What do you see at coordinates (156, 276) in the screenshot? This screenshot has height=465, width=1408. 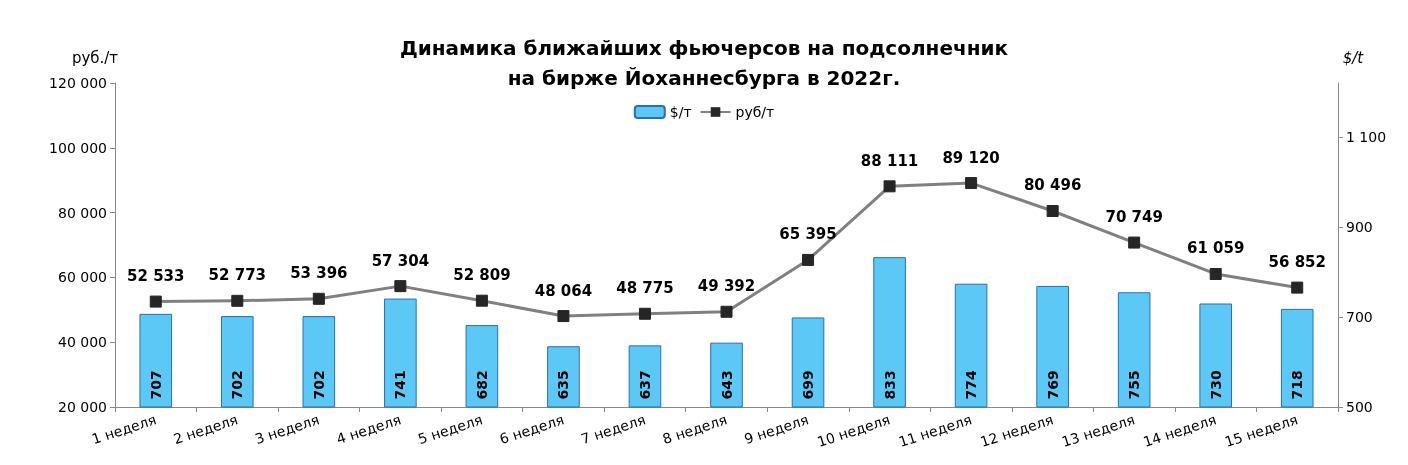 I see `data-label: 52 533` at bounding box center [156, 276].